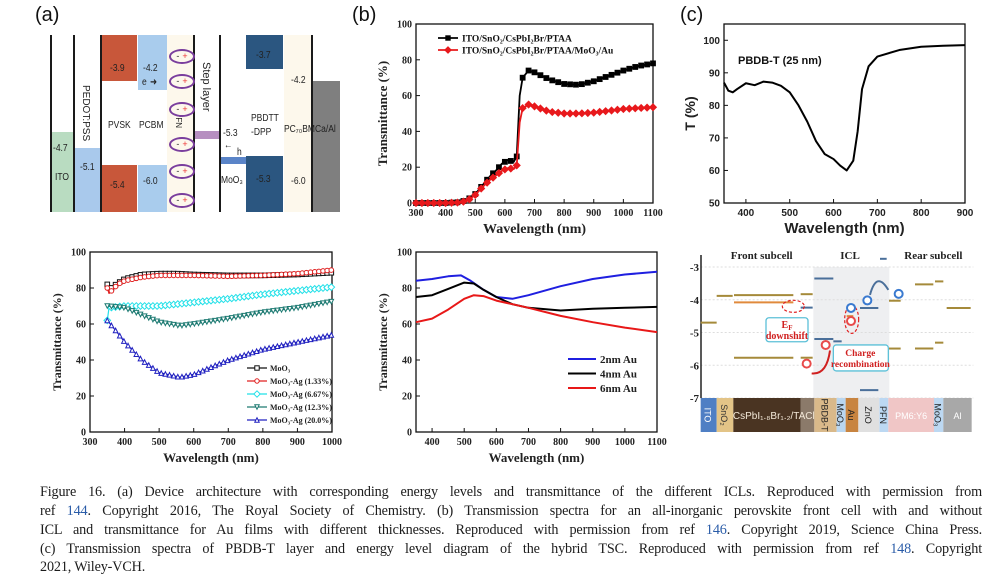 The width and height of the screenshot is (1001, 579). I want to click on layer-label: Al, so click(957, 416).